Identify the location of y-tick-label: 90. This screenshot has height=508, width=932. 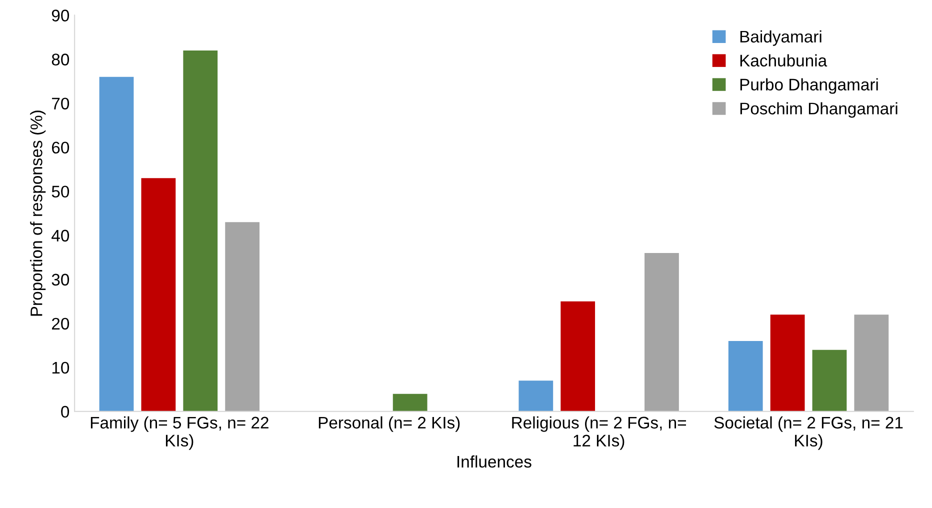
(61, 16).